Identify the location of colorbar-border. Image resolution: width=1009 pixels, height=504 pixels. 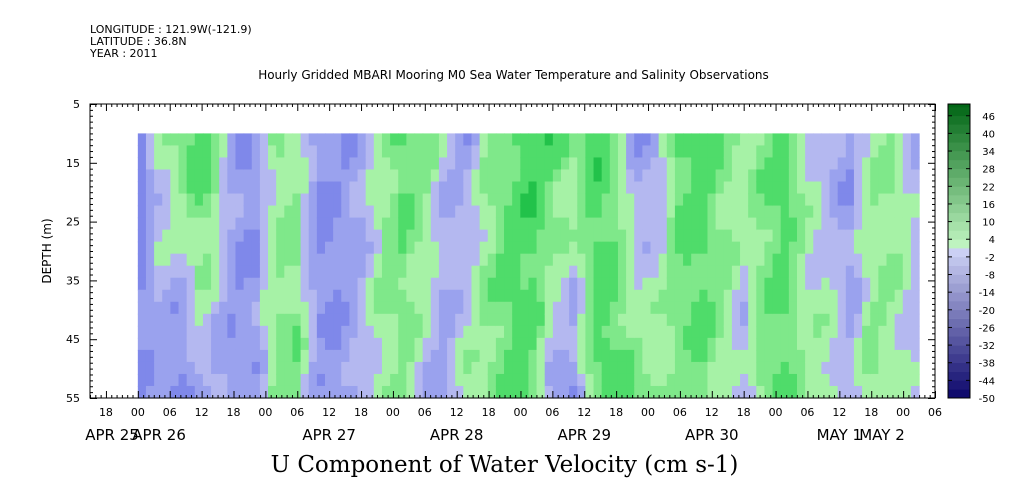
(959, 251).